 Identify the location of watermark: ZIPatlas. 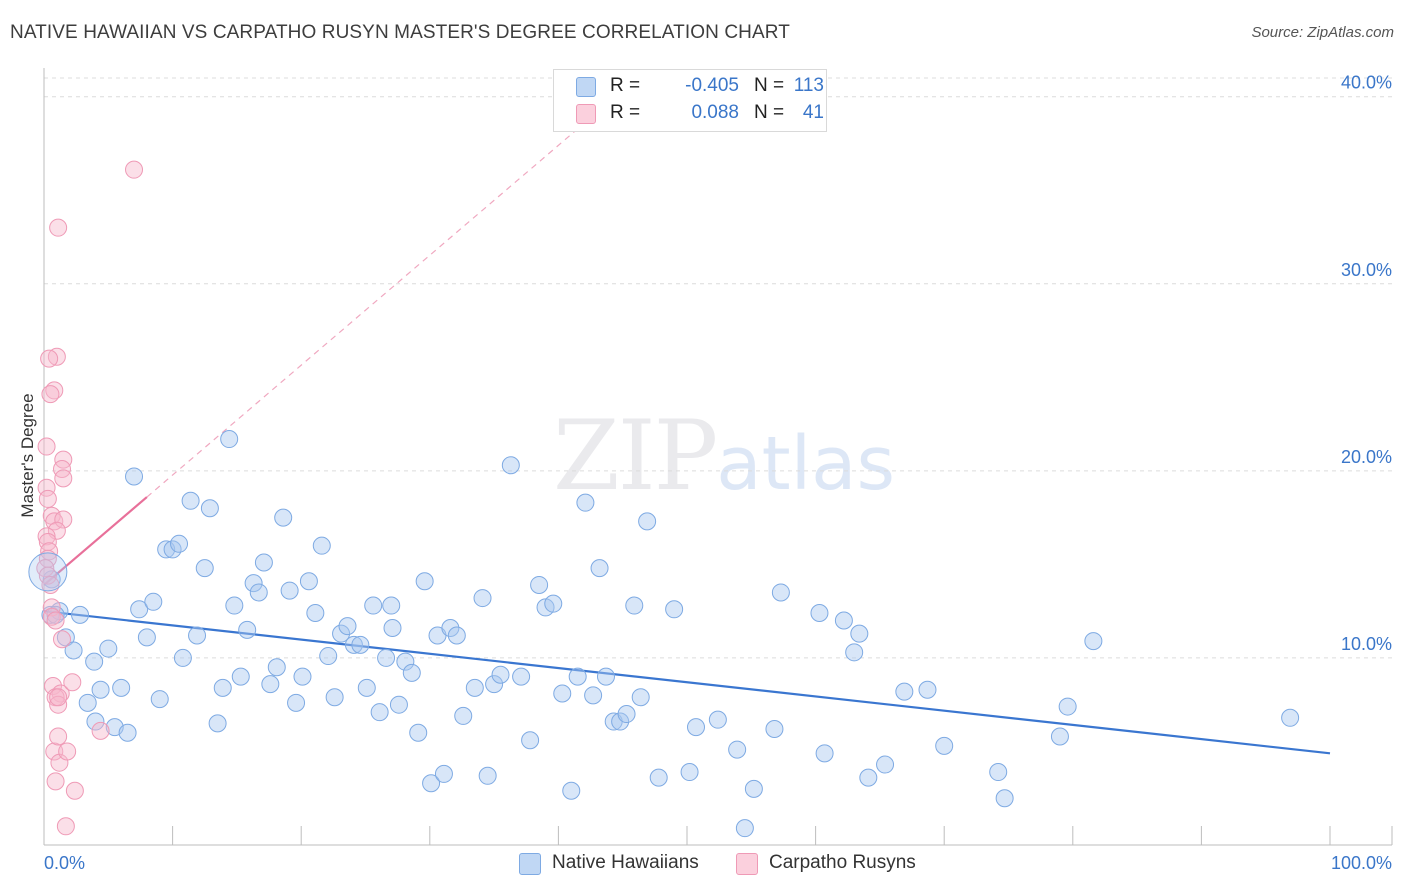
(724, 456).